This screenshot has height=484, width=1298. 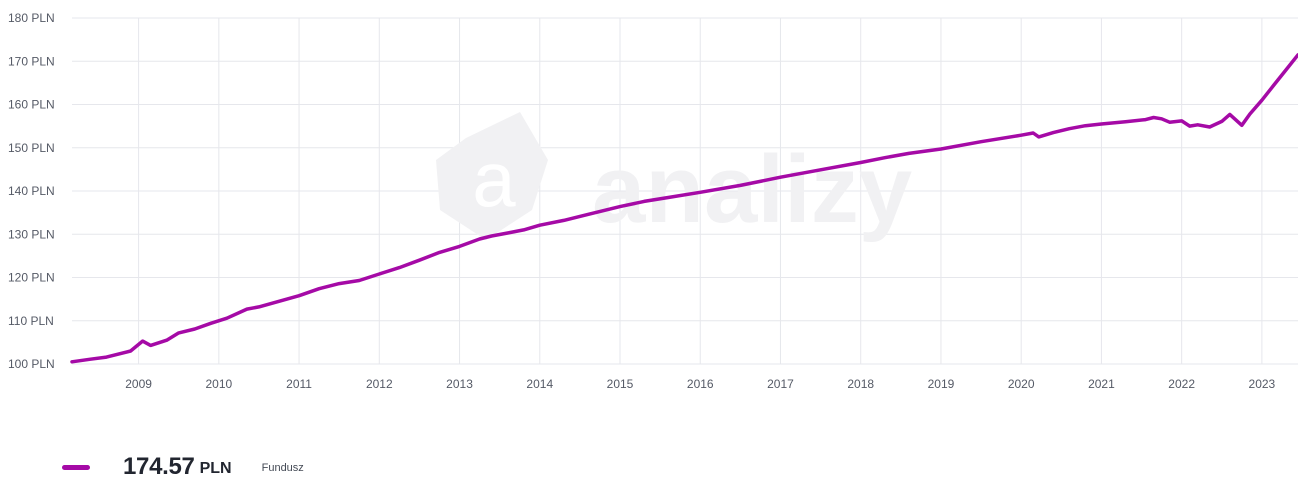 I want to click on watermark: a analizy, so click(x=674, y=177).